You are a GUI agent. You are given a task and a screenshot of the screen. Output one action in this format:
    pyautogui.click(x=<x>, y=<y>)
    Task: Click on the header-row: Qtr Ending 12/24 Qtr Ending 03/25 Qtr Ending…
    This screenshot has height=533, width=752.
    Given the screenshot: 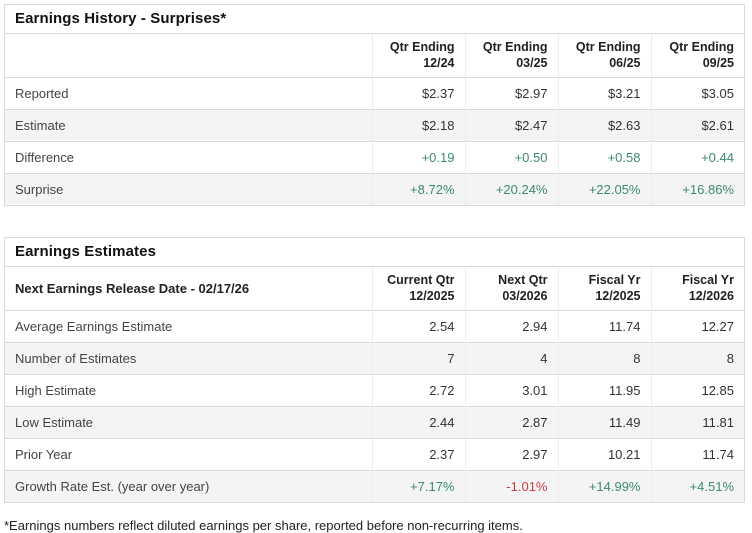 What is the action you would take?
    pyautogui.click(x=374, y=56)
    